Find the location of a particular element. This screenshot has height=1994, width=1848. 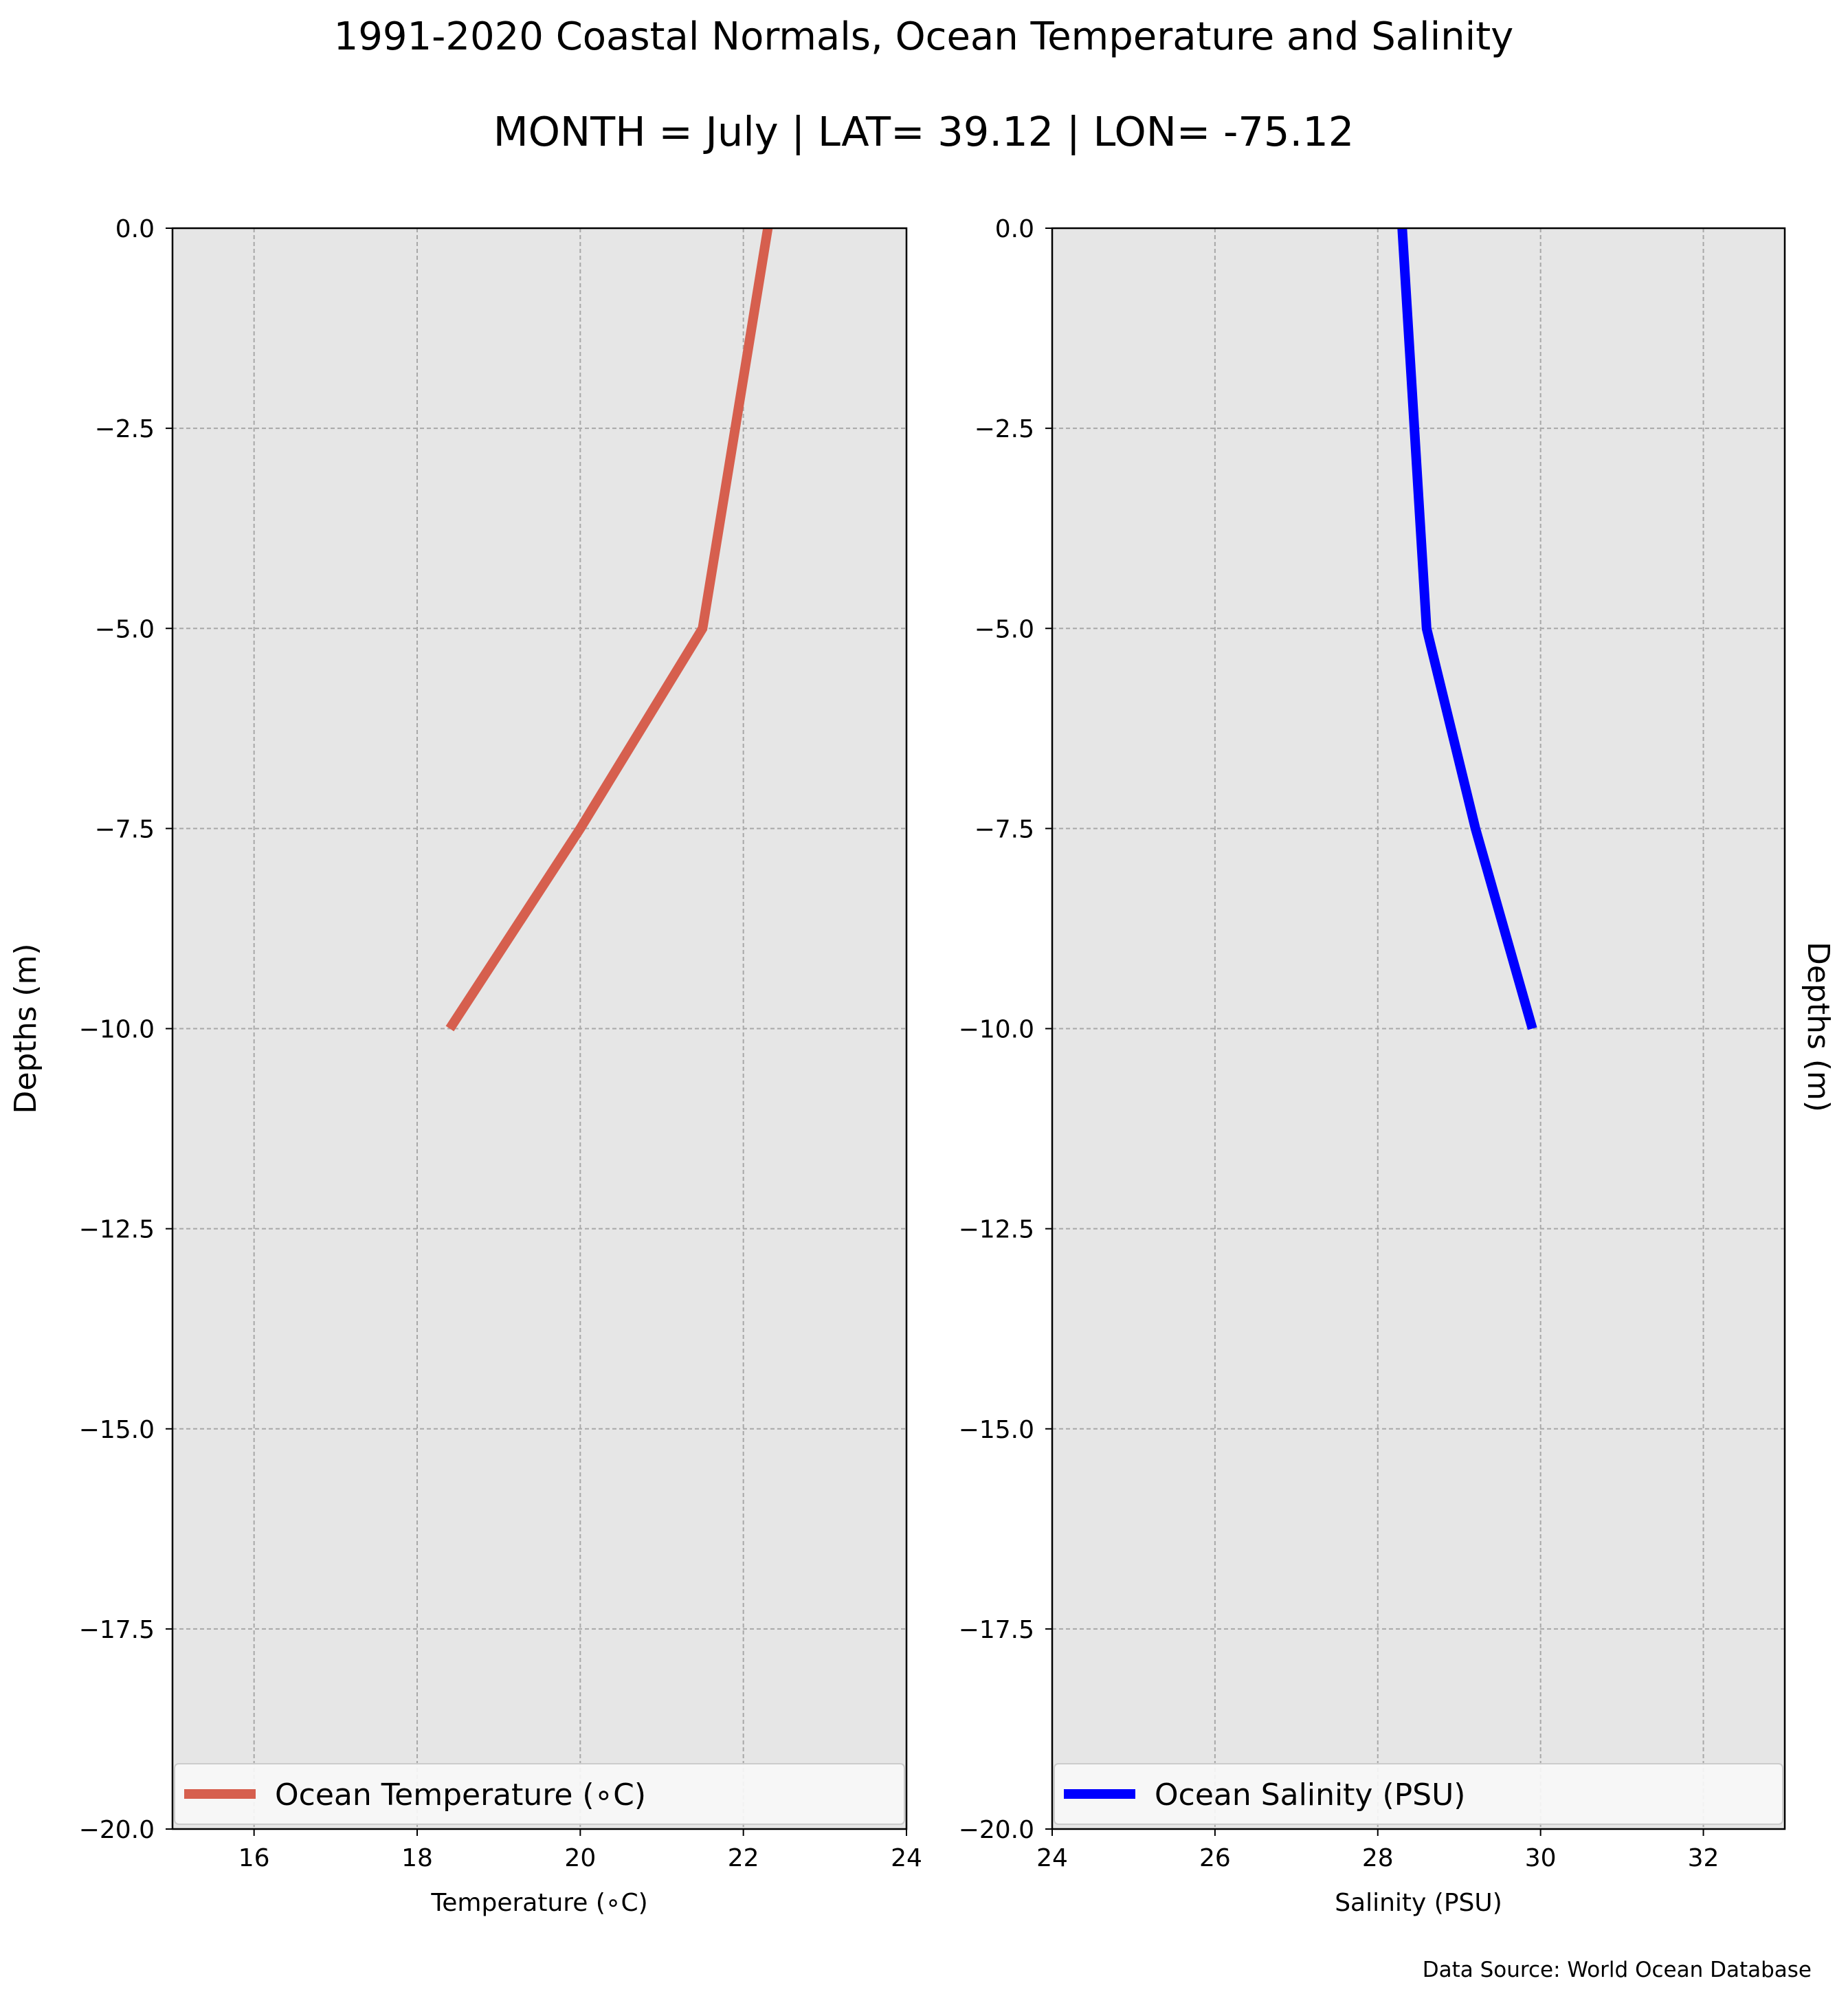

y-axis-label: Depths (m) is located at coordinates (25, 1028).